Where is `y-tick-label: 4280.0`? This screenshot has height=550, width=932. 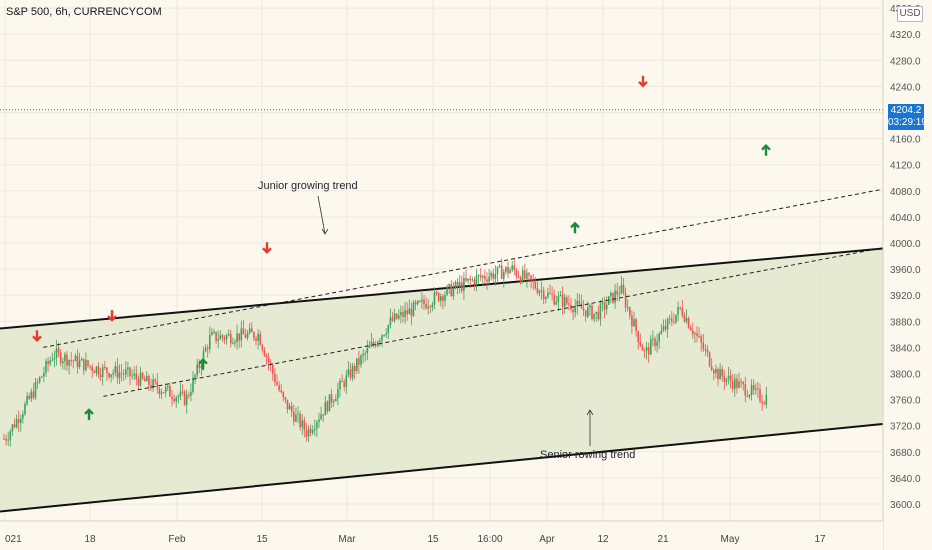 y-tick-label: 4280.0 is located at coordinates (905, 61).